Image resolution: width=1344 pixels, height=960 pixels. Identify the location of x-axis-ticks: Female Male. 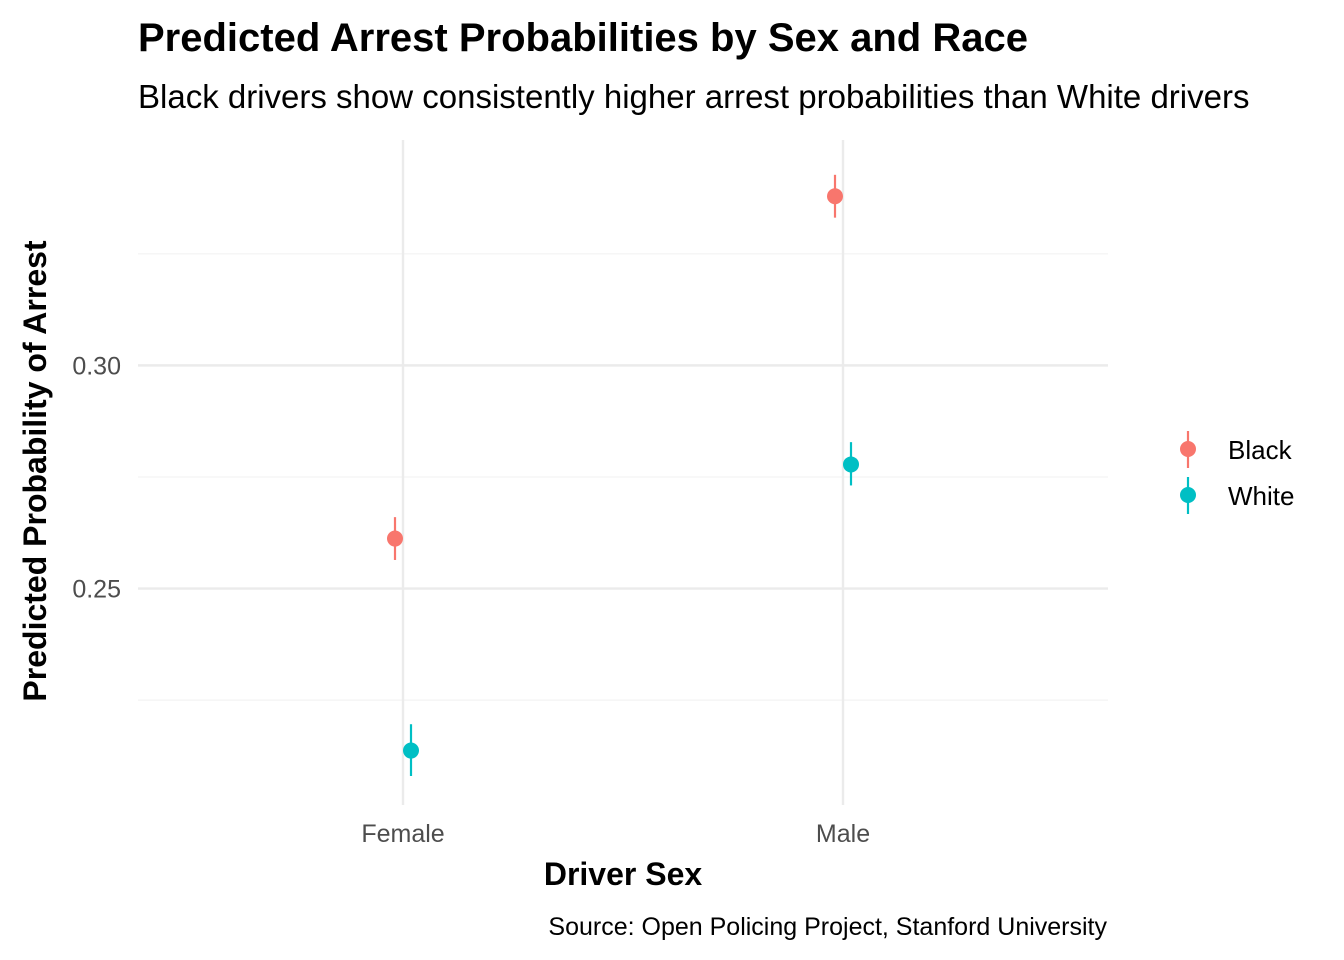
(615, 834).